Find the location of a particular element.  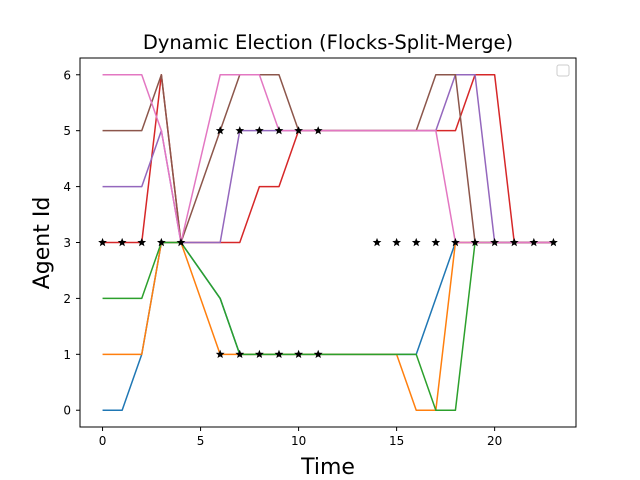

y-tick-label: 4 is located at coordinates (67, 187).